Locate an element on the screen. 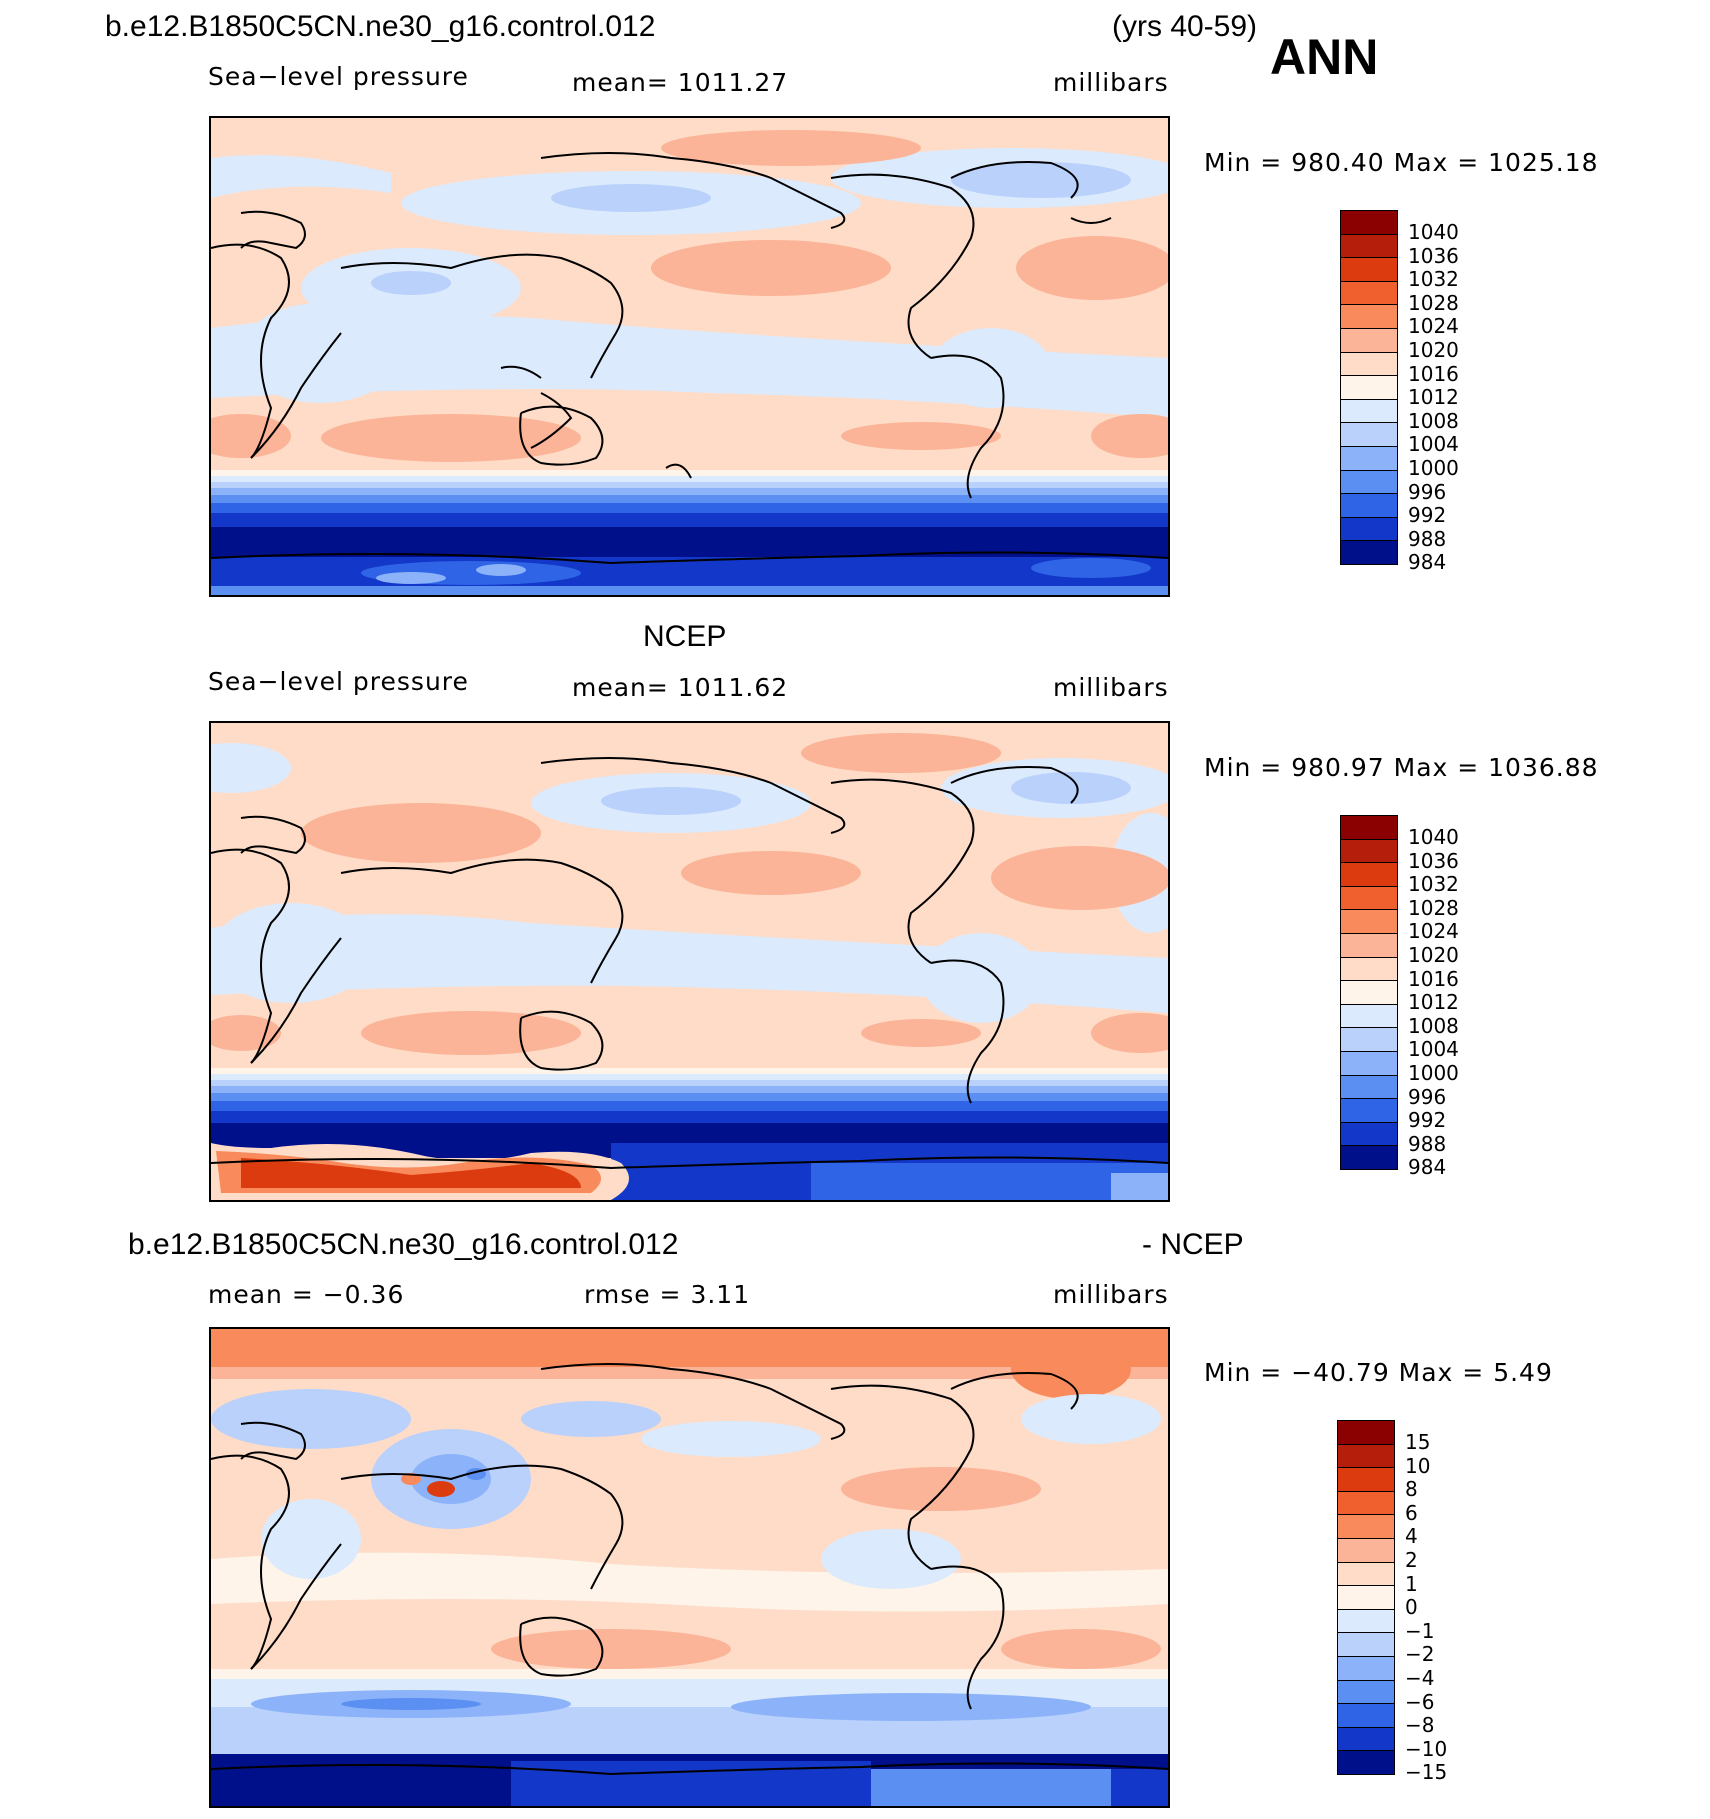 The image size is (1710, 1819). colorbar-label: −6 is located at coordinates (1420, 1701).